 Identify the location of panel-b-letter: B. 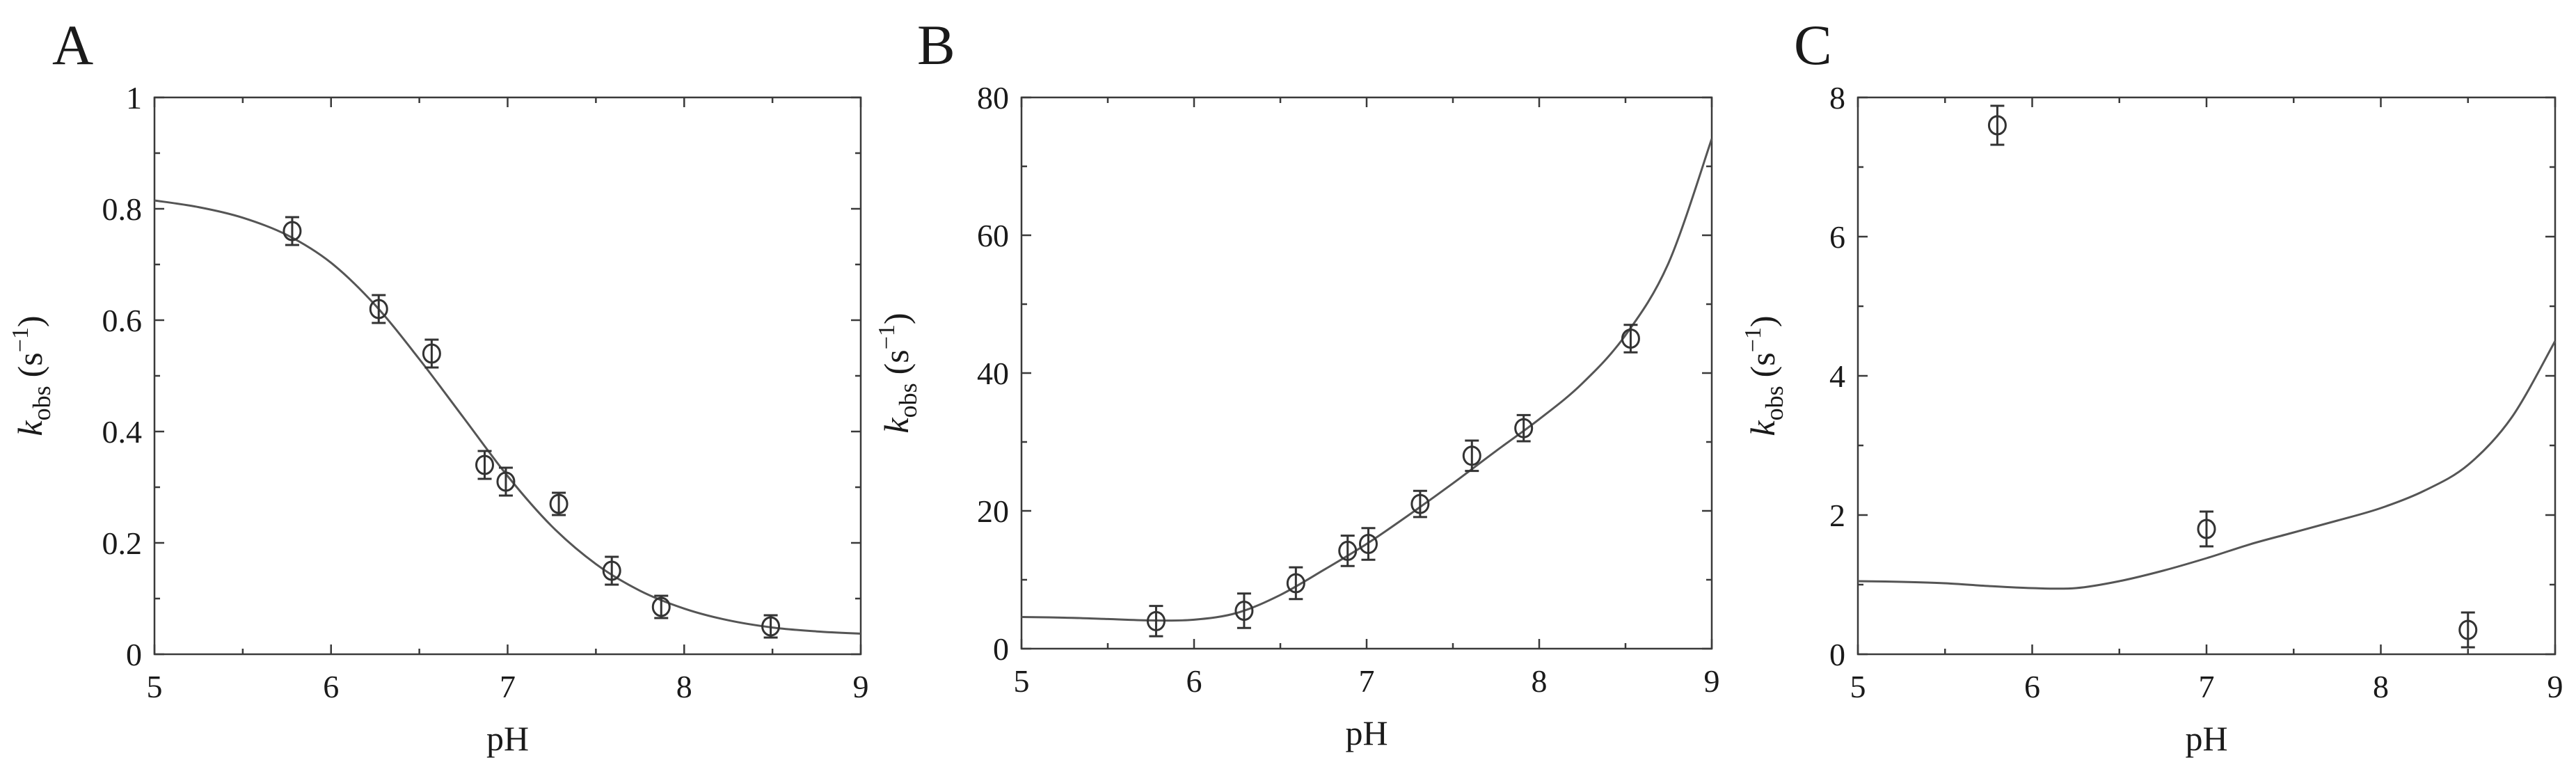
(936, 45).